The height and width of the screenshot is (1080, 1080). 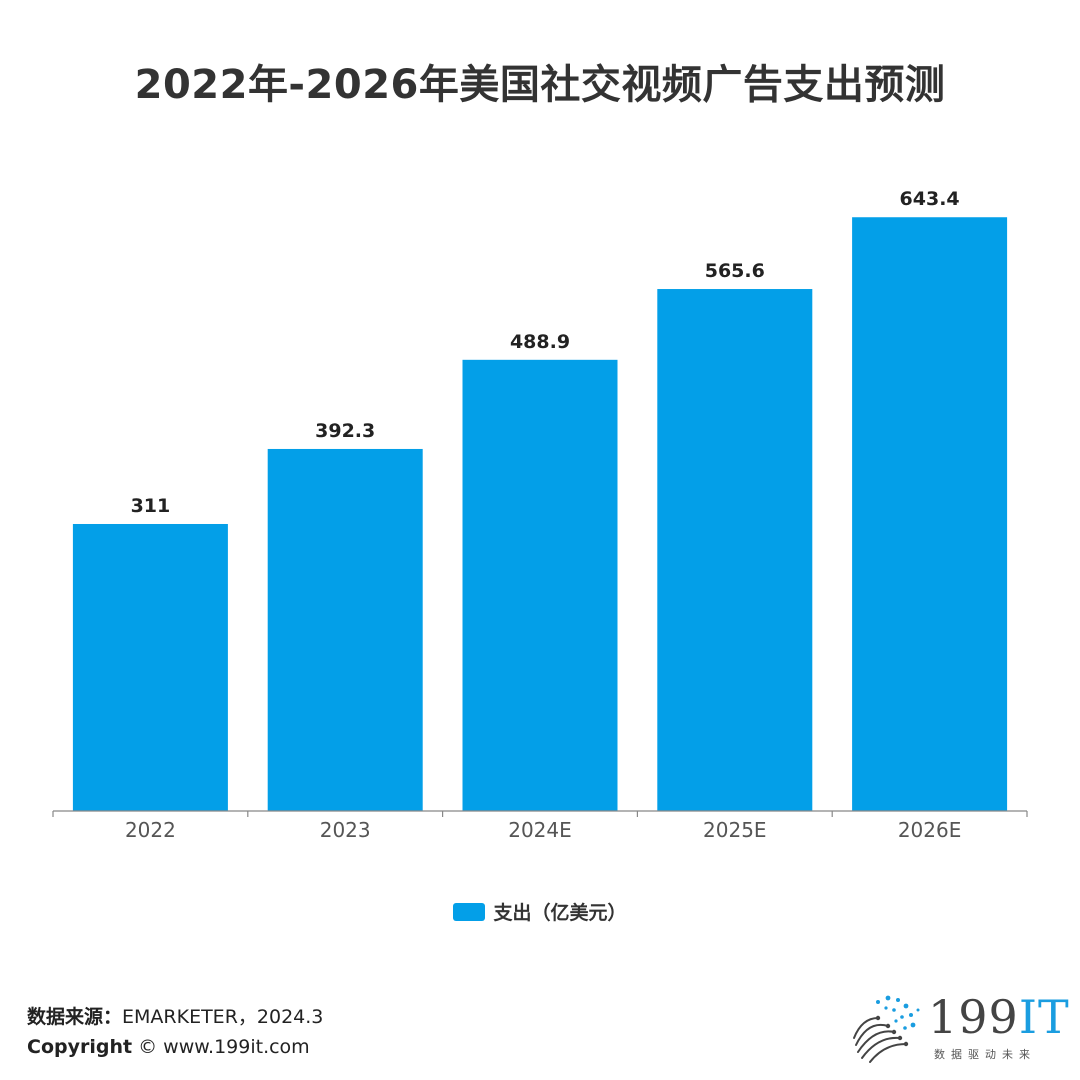 I want to click on brand-wordmark: 199IT, so click(x=999, y=1017).